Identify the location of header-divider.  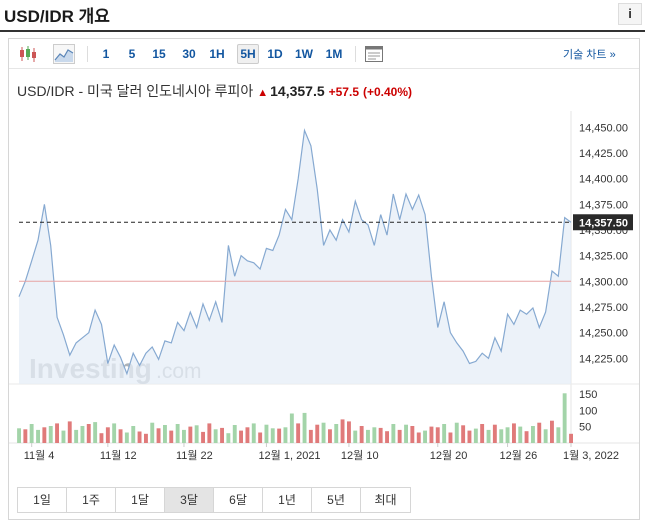
(322, 31).